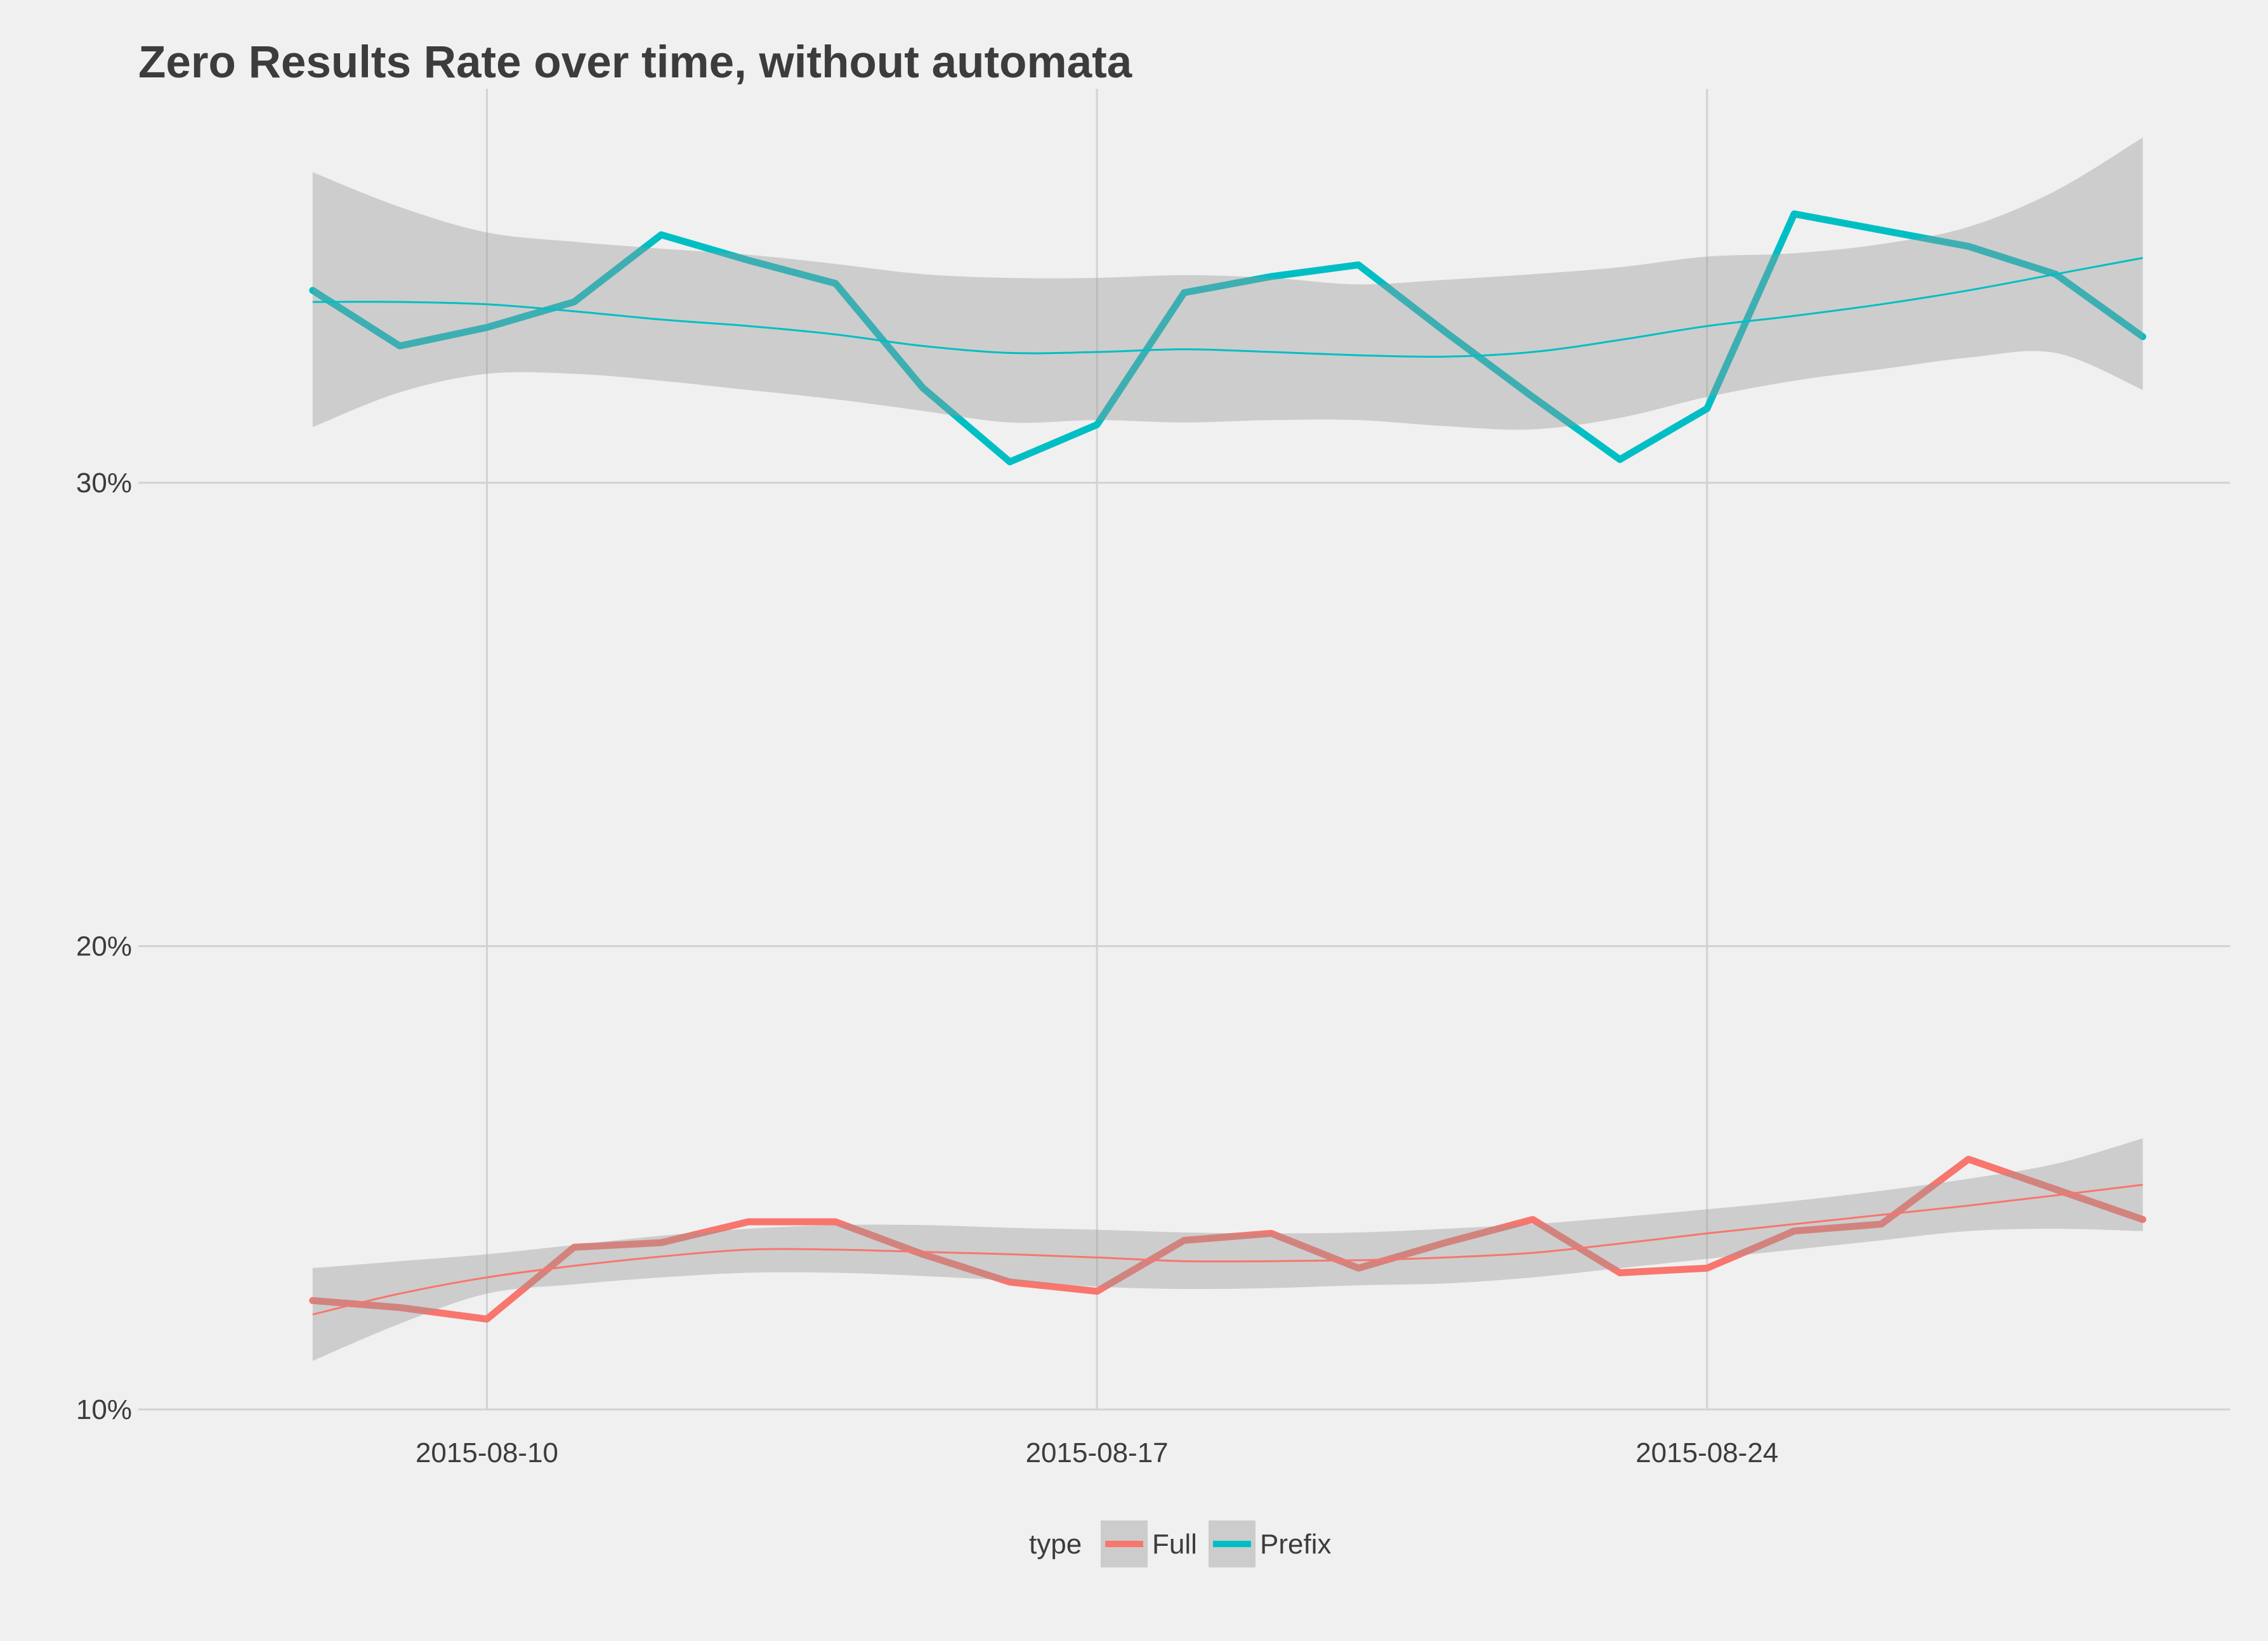 This screenshot has height=1641, width=2268. Describe the element at coordinates (487, 1452) in the screenshot. I see `x-tick-label: 2015-08-10` at that location.